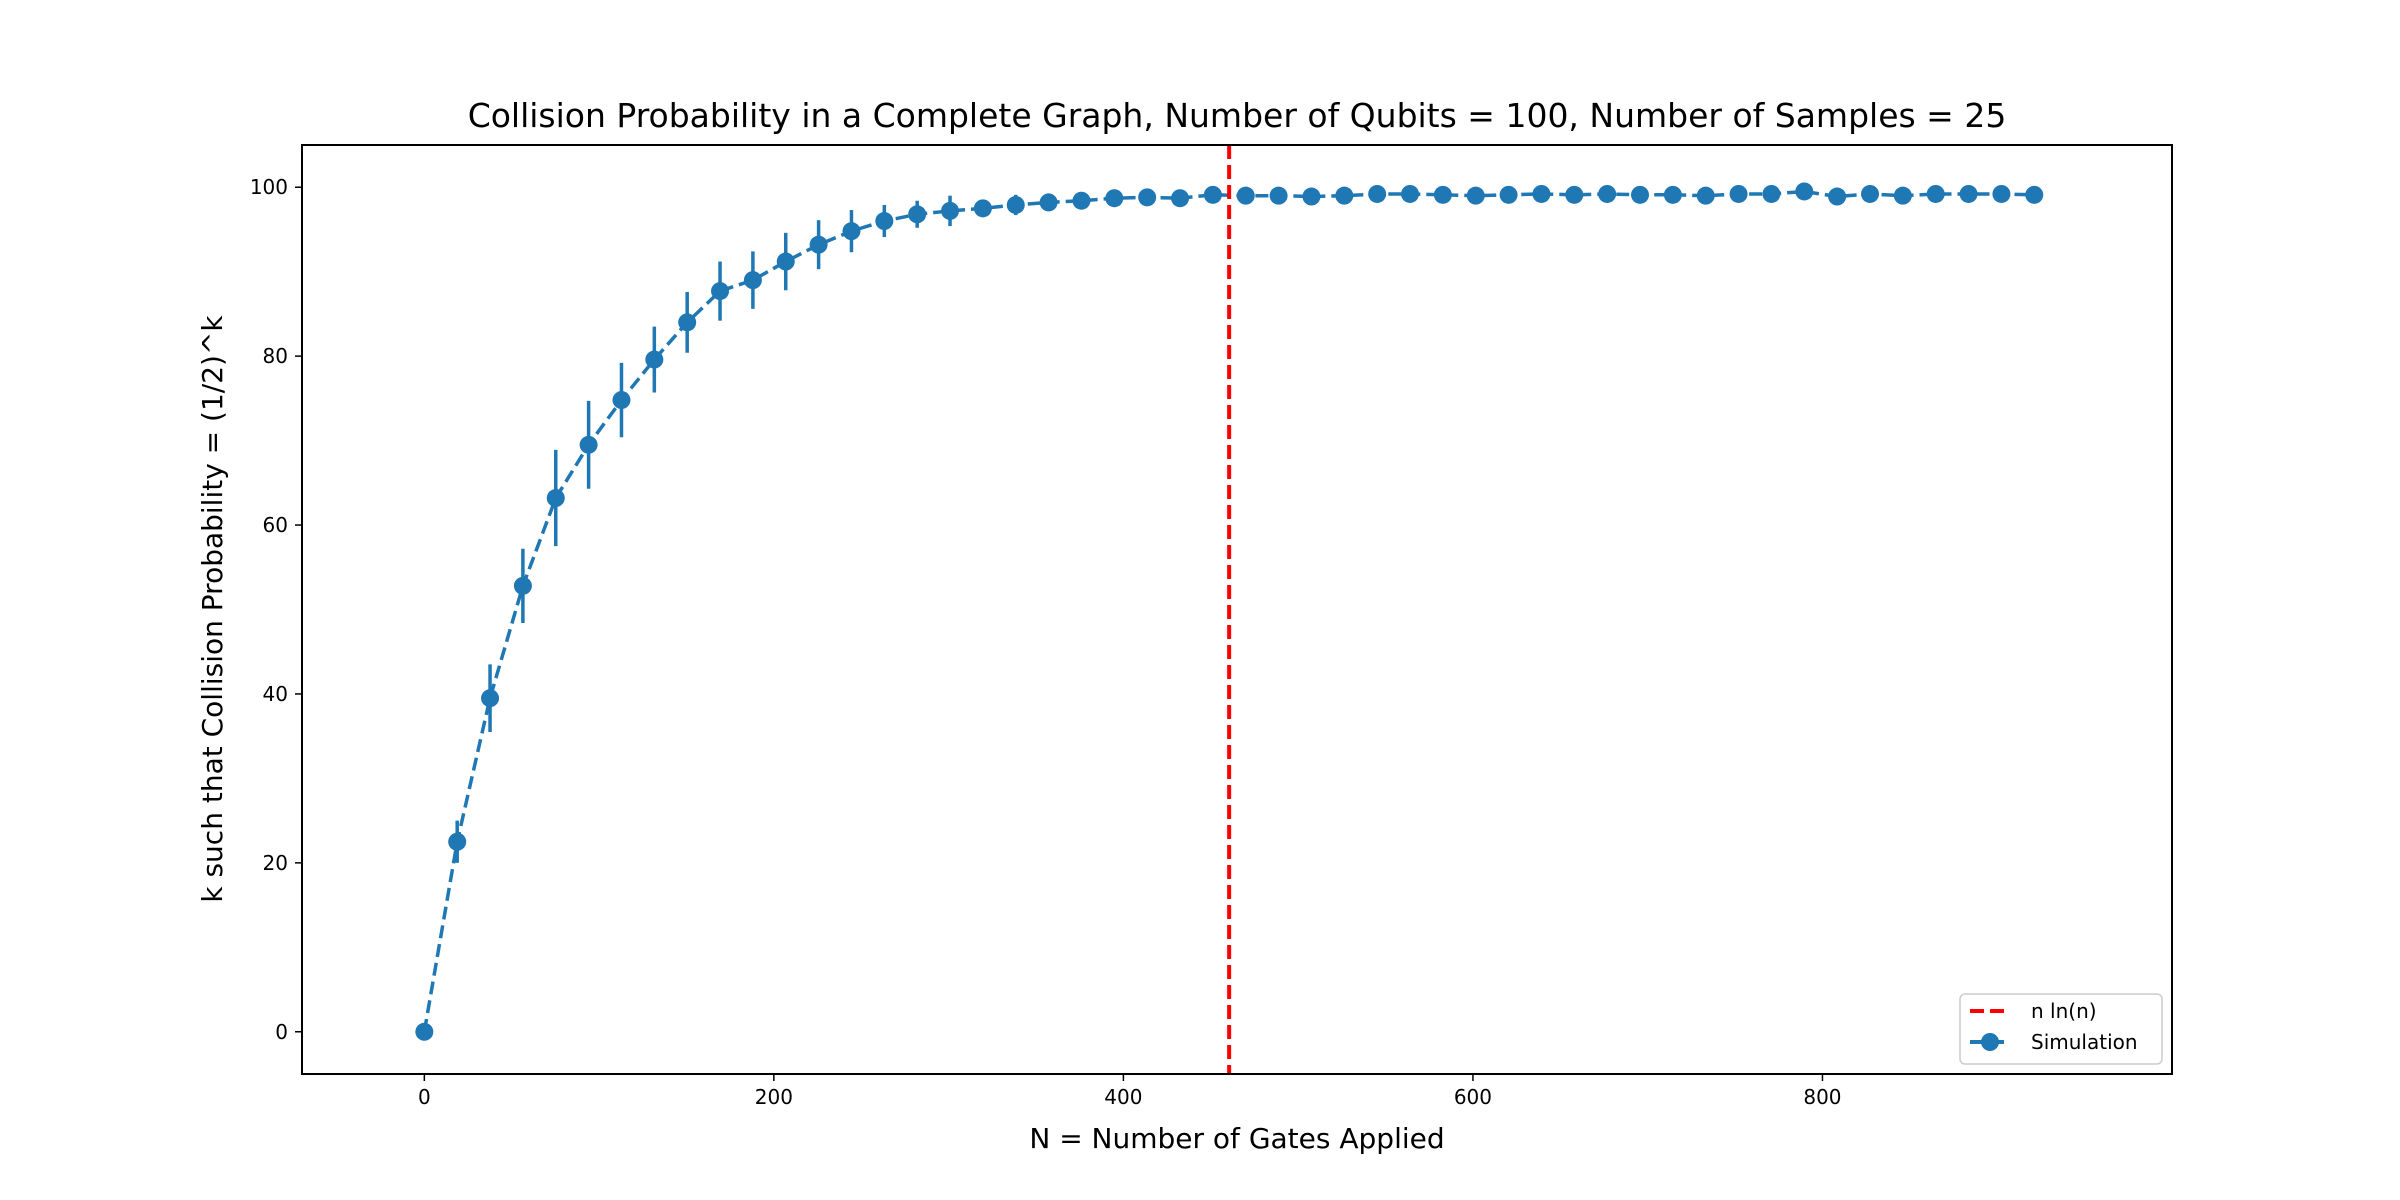 The height and width of the screenshot is (1200, 2400). Describe the element at coordinates (1473, 1097) in the screenshot. I see `x-tick-label: 600` at that location.